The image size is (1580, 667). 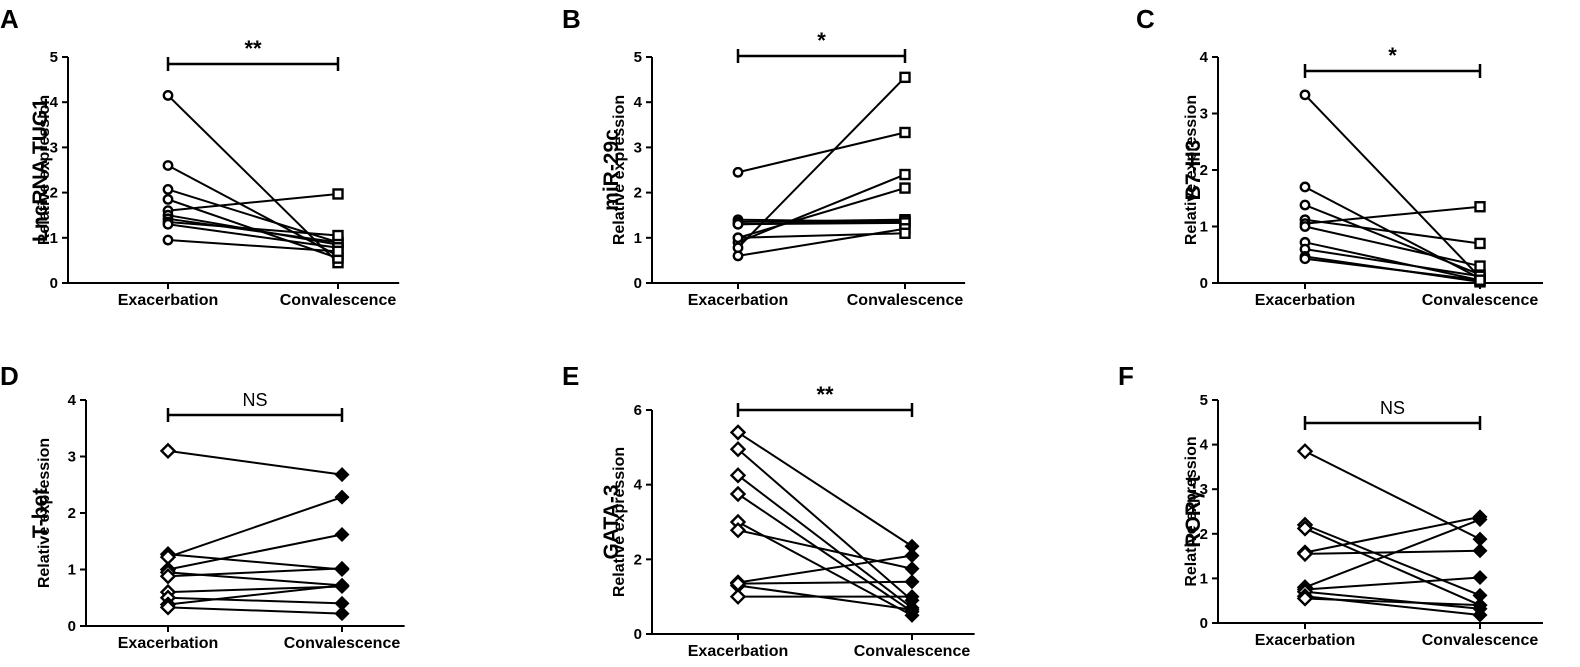 I want to click on significance-label: *, so click(x=821, y=40).